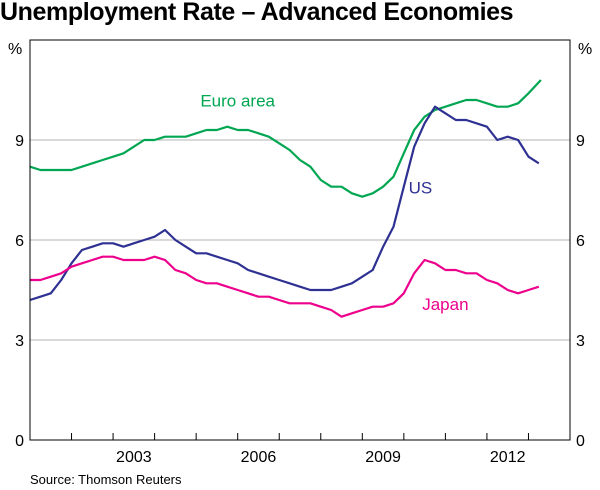  What do you see at coordinates (259, 457) in the screenshot?
I see `x-tick-label-2006: 2006` at bounding box center [259, 457].